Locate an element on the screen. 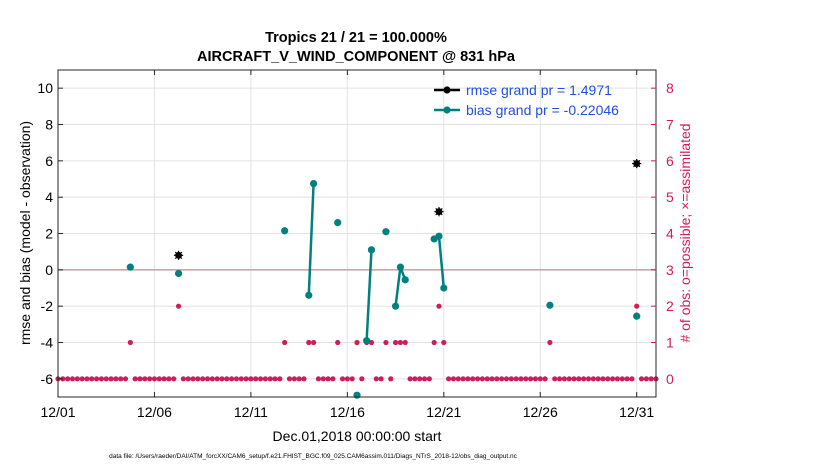 This screenshot has height=470, width=830. y-left-tick-label: 10 is located at coordinates (45, 88).